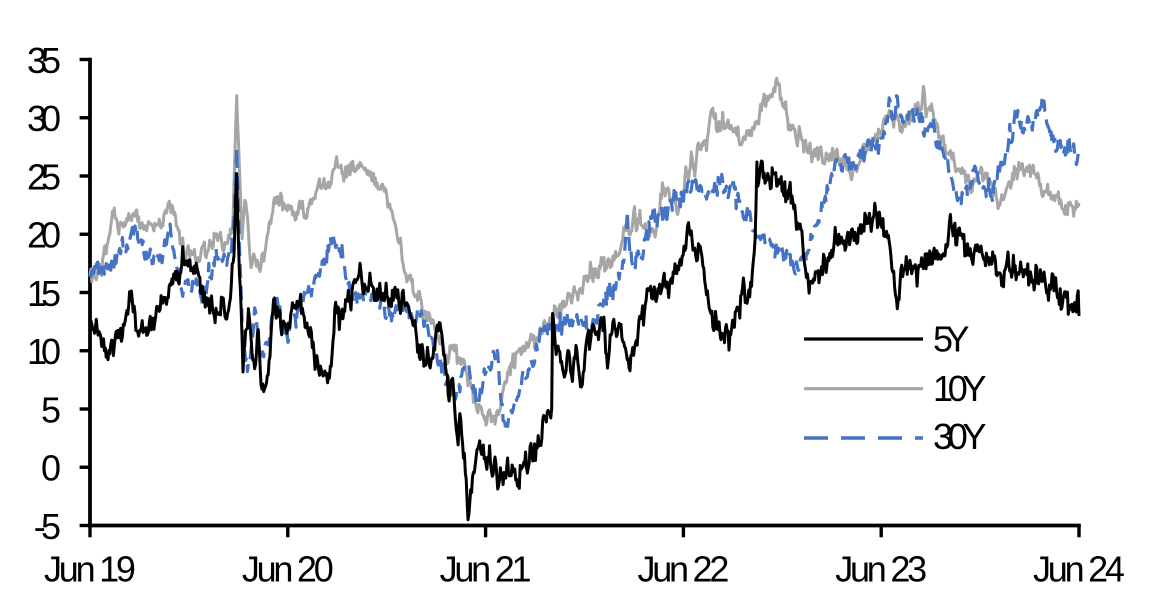 The width and height of the screenshot is (1152, 597). What do you see at coordinates (44, 60) in the screenshot?
I see `svg-text: 35` at bounding box center [44, 60].